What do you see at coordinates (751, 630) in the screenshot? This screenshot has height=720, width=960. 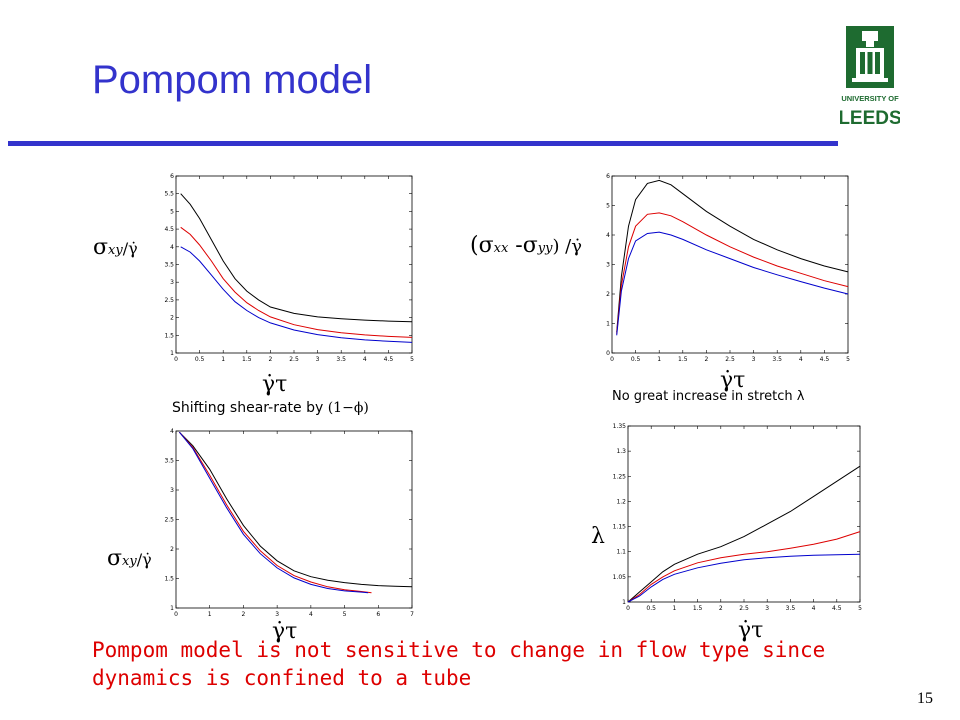 I see `xlabel-bottom-right: γ̇τ` at bounding box center [751, 630].